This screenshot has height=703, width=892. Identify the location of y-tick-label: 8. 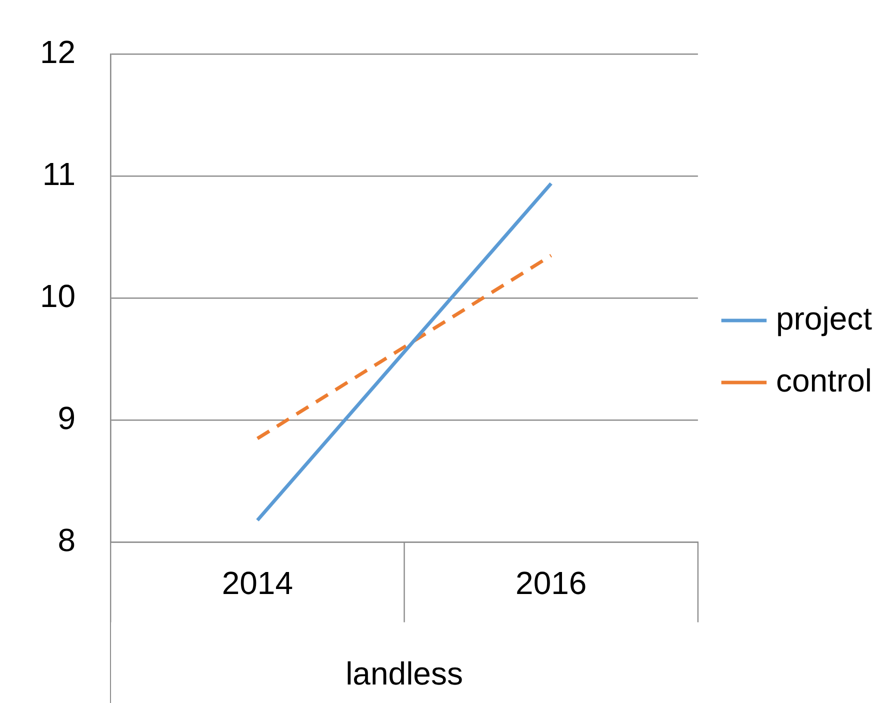
(67, 540).